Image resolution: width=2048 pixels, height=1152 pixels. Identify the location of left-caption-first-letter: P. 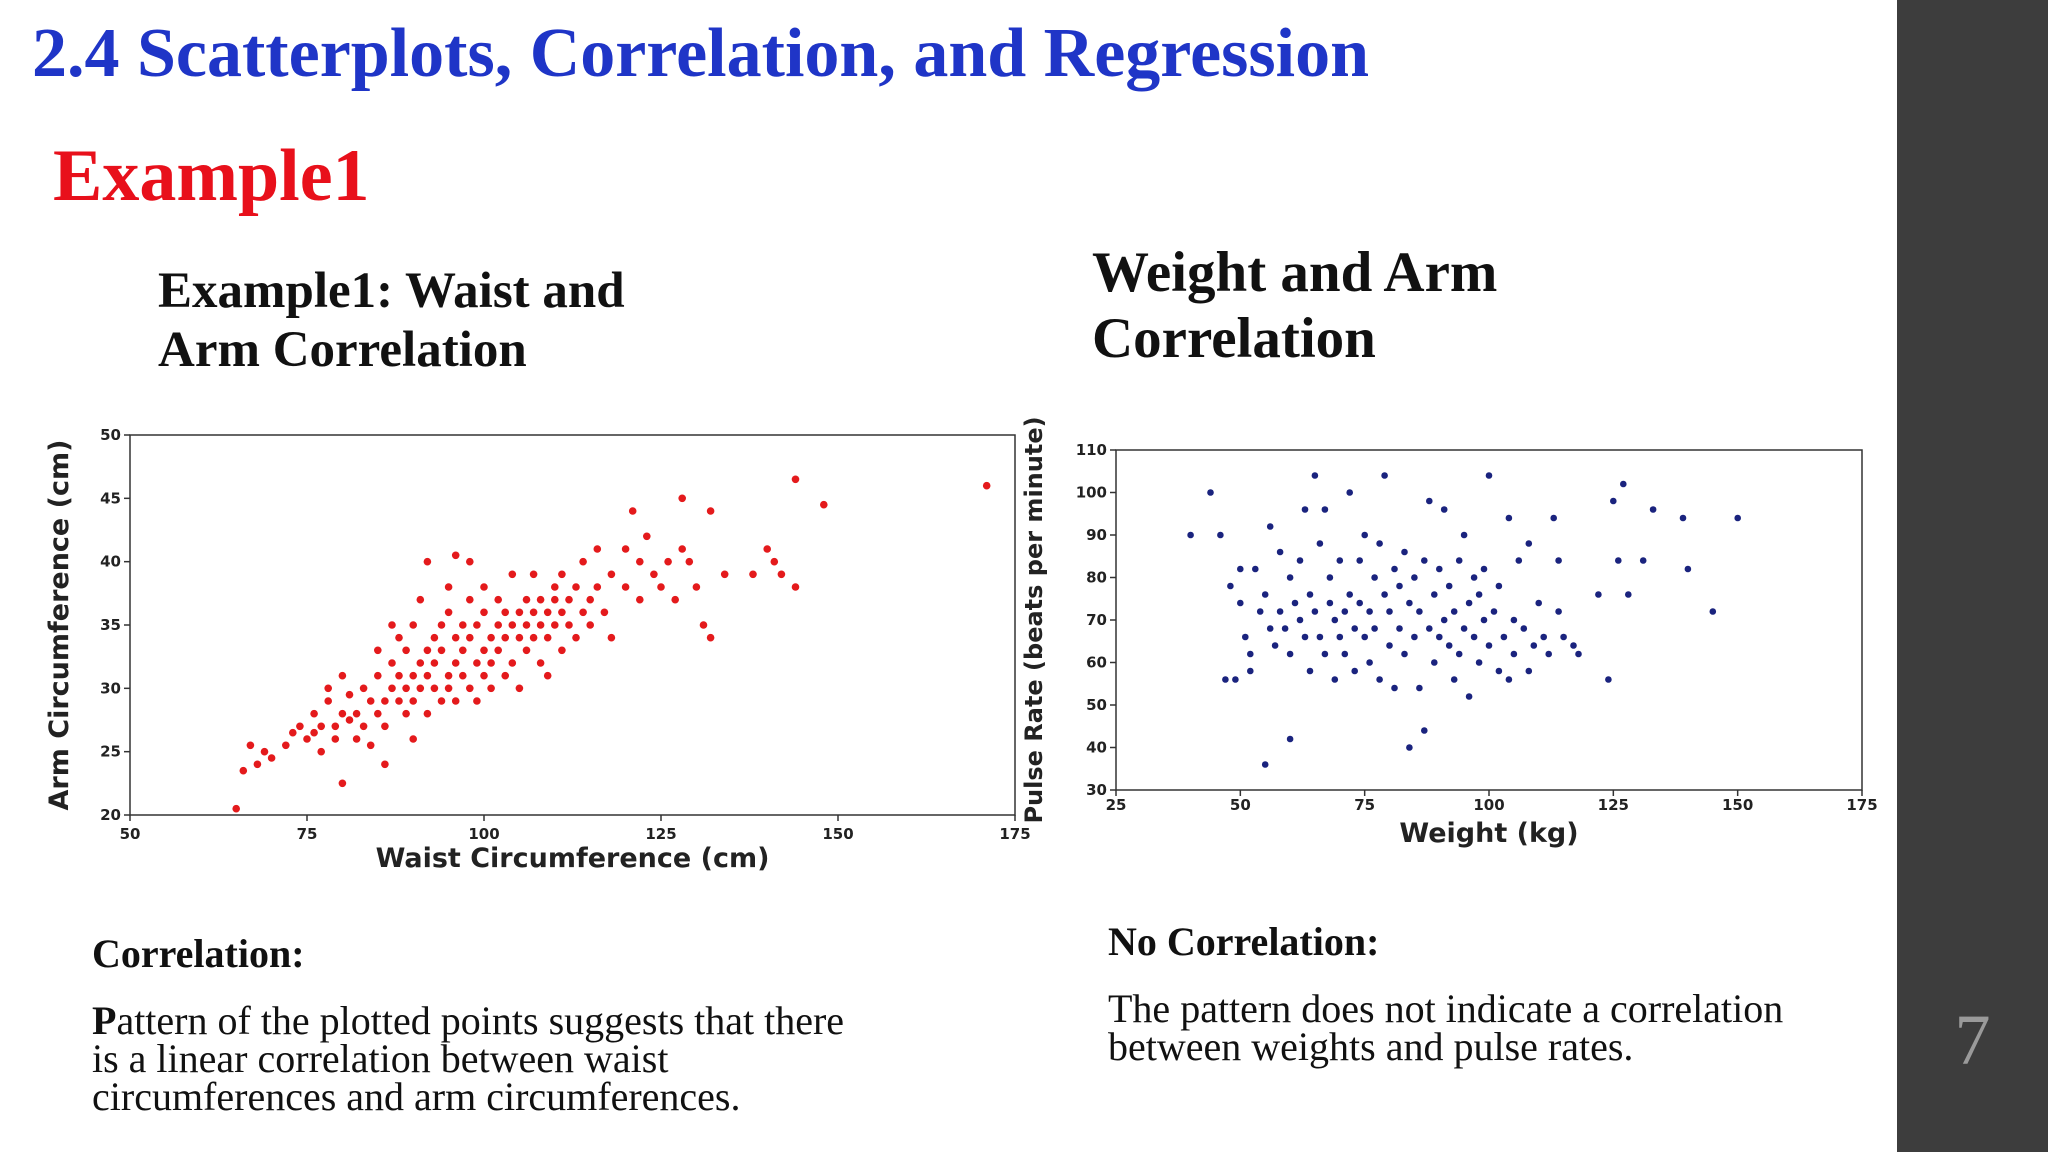
(104, 1020).